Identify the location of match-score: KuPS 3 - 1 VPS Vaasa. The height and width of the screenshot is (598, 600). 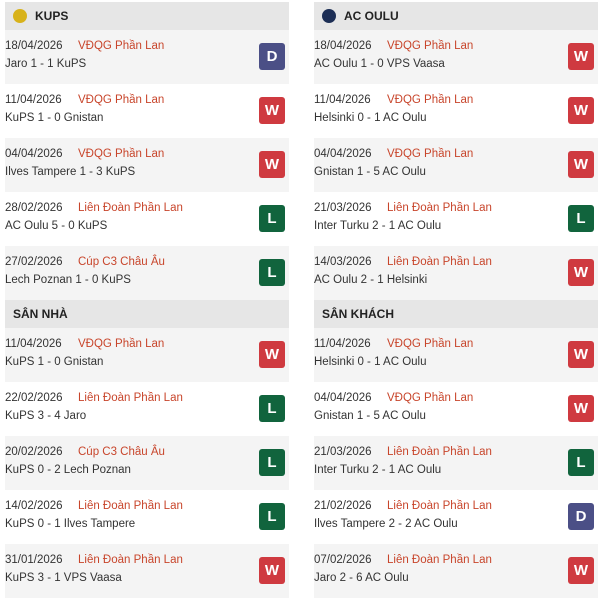
(63, 578).